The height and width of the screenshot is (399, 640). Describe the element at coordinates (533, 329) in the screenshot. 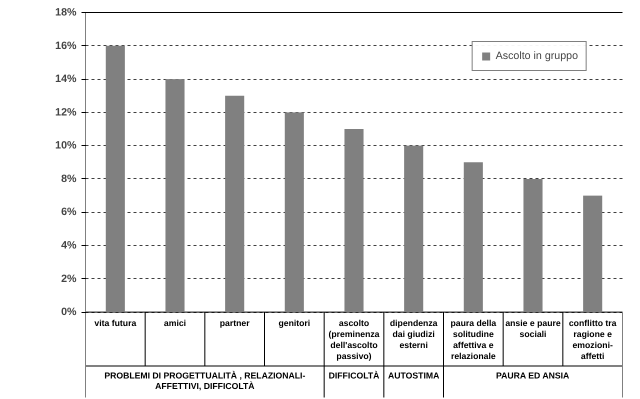

I see `x-tick-label: ansie e paure sociali` at that location.